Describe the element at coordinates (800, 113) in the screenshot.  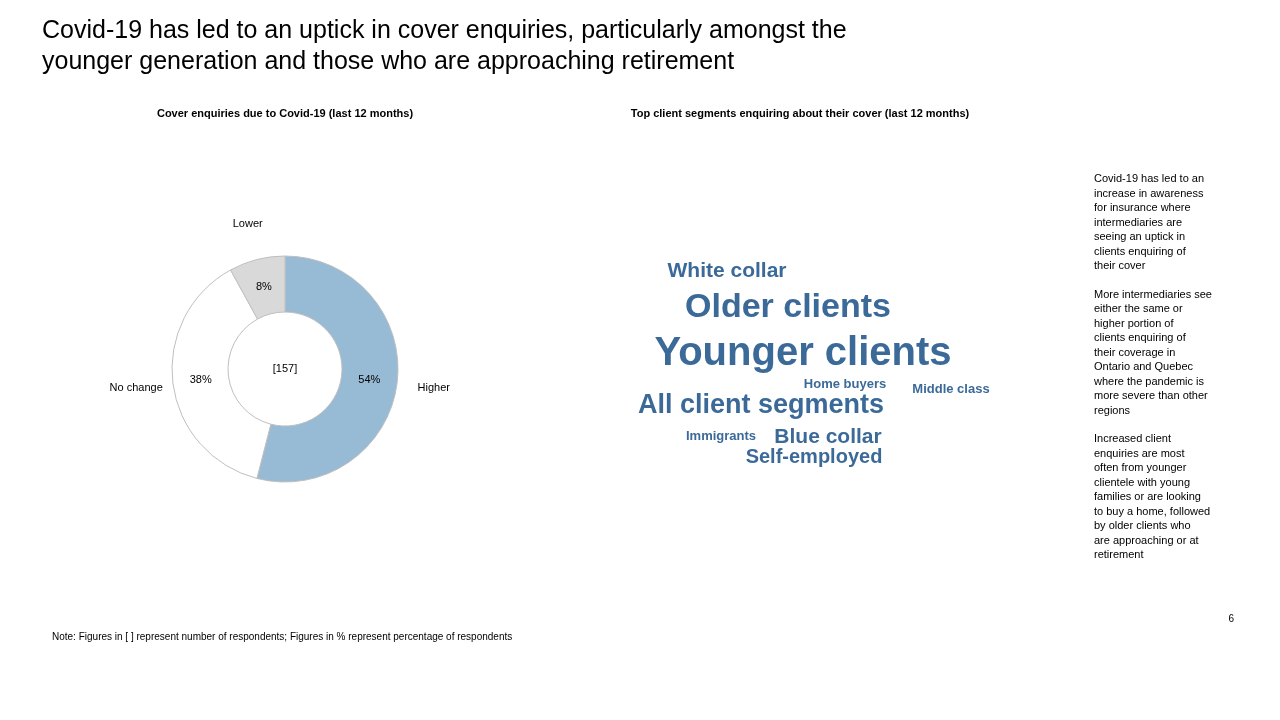
I see `text: Top client segments enquiring about their cover (last 12 months)` at that location.